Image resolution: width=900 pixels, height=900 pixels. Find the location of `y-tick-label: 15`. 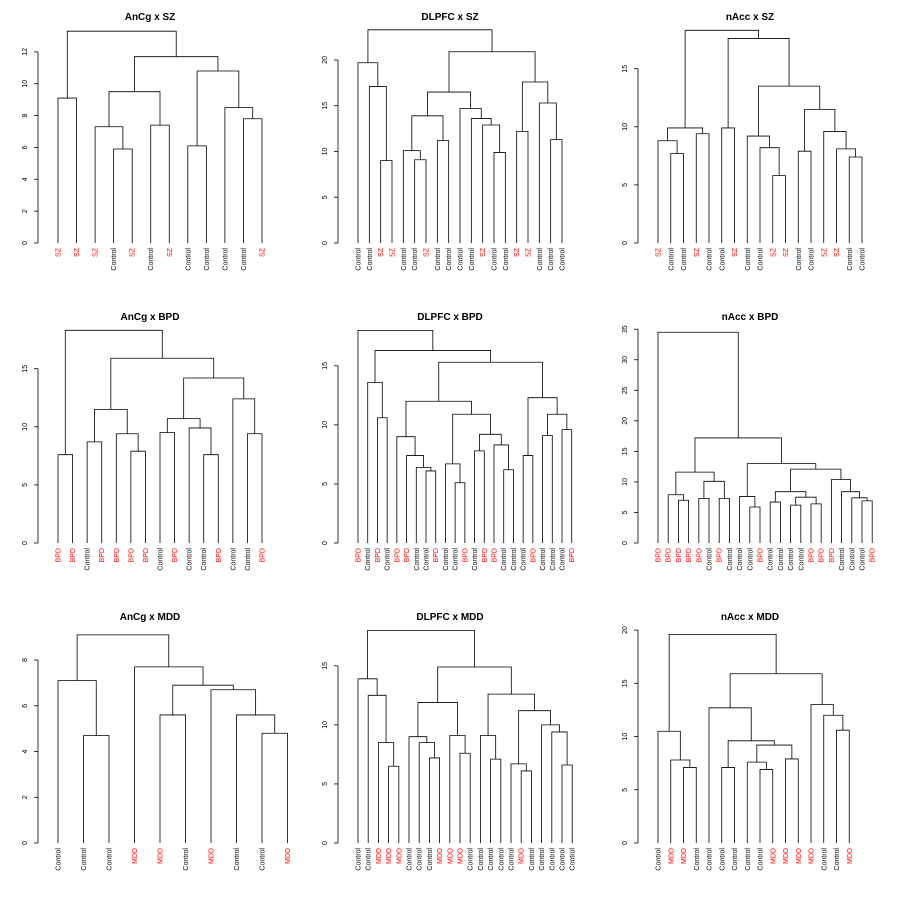

y-tick-label: 15 is located at coordinates (325, 666).